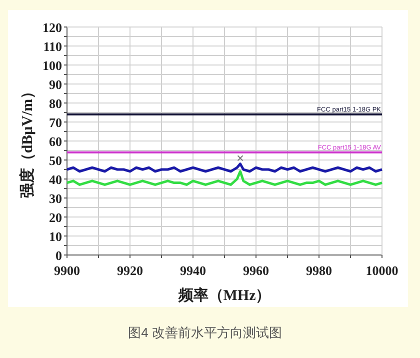 This screenshot has height=358, width=420. I want to click on y-tick-label: 100, so click(52, 65).